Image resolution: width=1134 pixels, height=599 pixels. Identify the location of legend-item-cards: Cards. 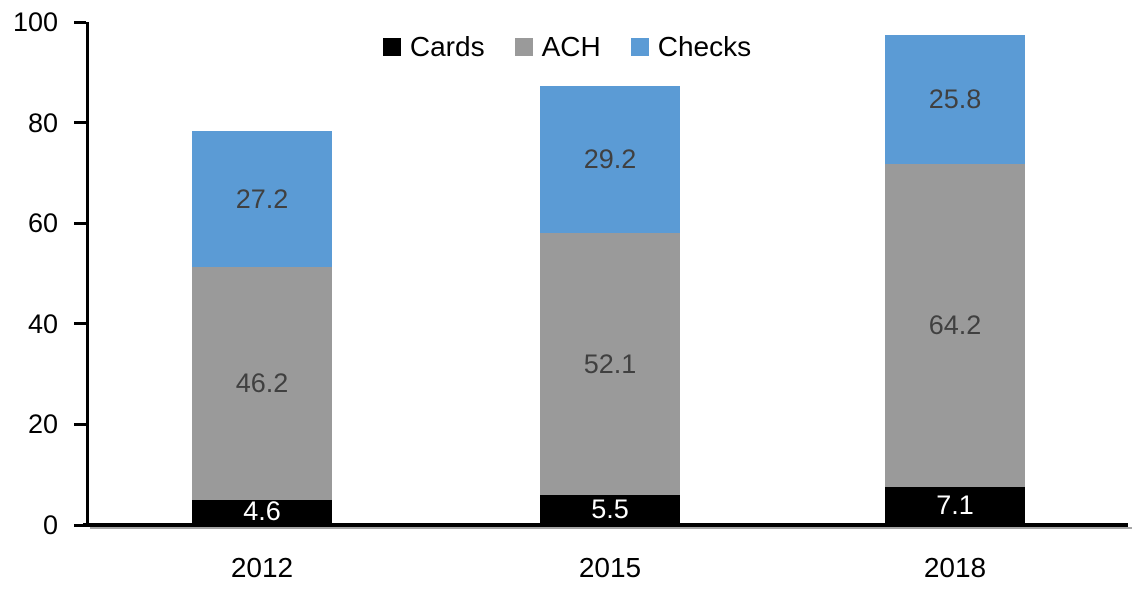
(433, 46).